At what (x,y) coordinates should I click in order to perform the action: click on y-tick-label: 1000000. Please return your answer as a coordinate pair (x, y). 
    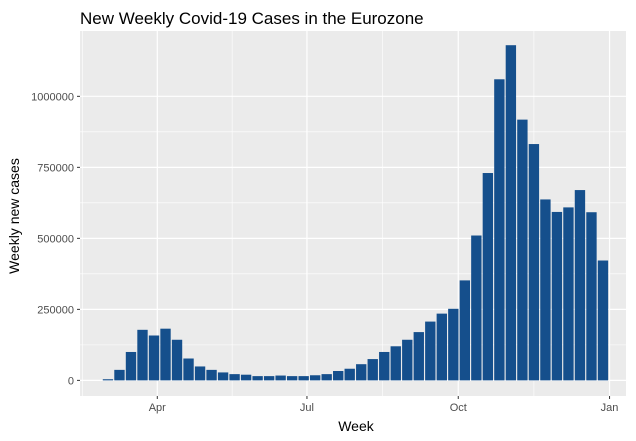
    Looking at the image, I should click on (52, 97).